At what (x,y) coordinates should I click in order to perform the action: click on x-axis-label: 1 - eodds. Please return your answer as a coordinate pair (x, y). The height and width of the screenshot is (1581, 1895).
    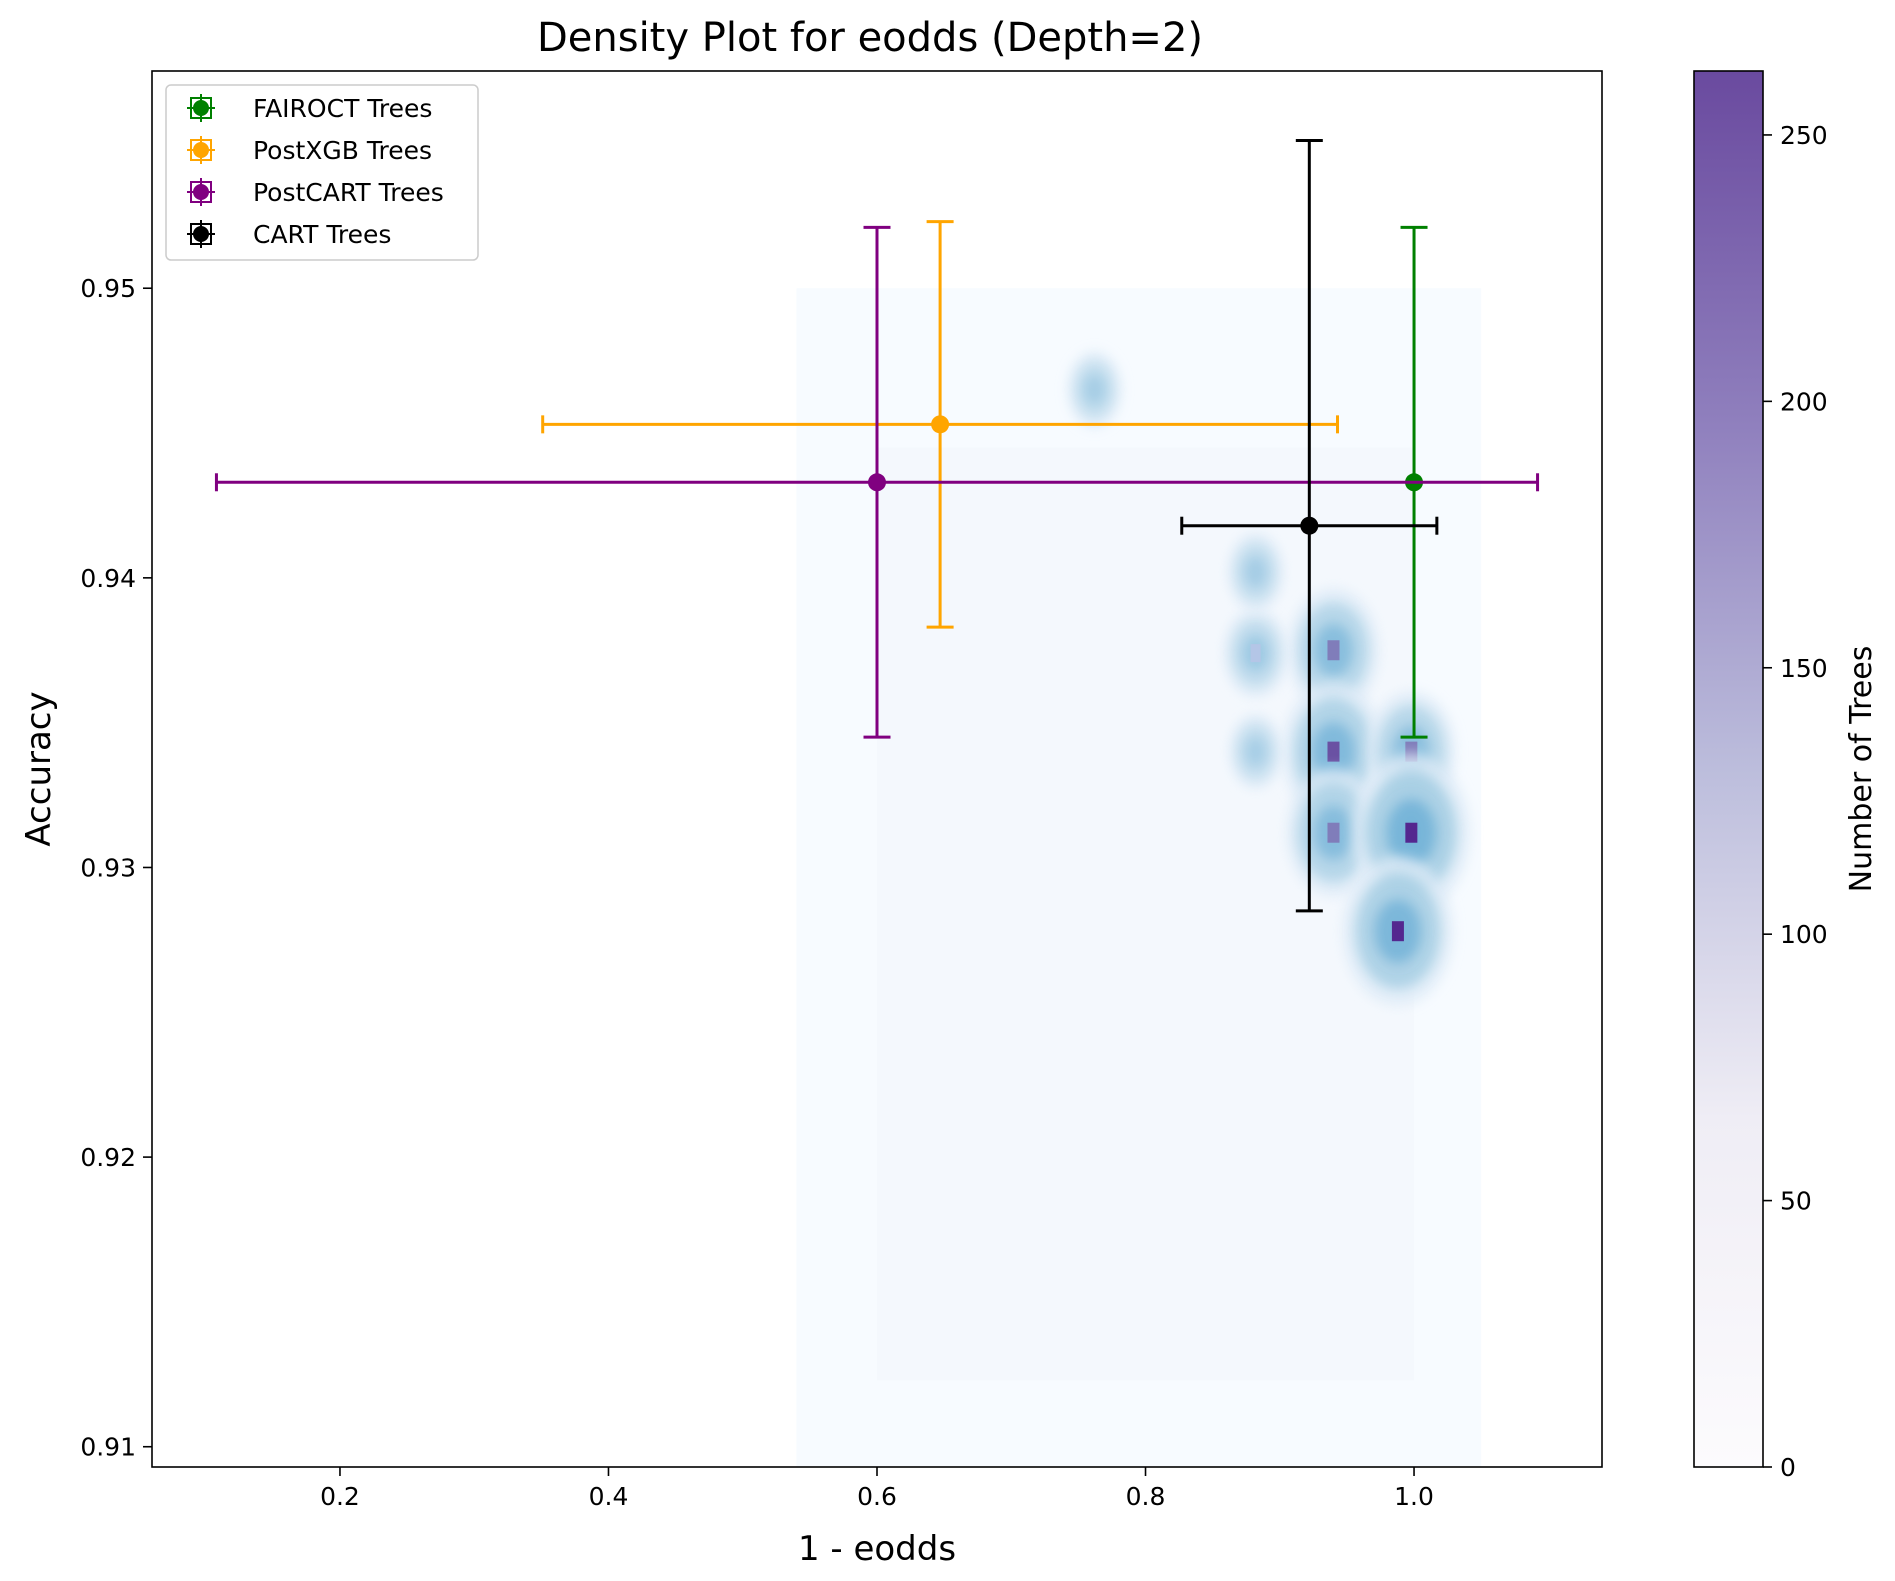
    Looking at the image, I should click on (877, 1549).